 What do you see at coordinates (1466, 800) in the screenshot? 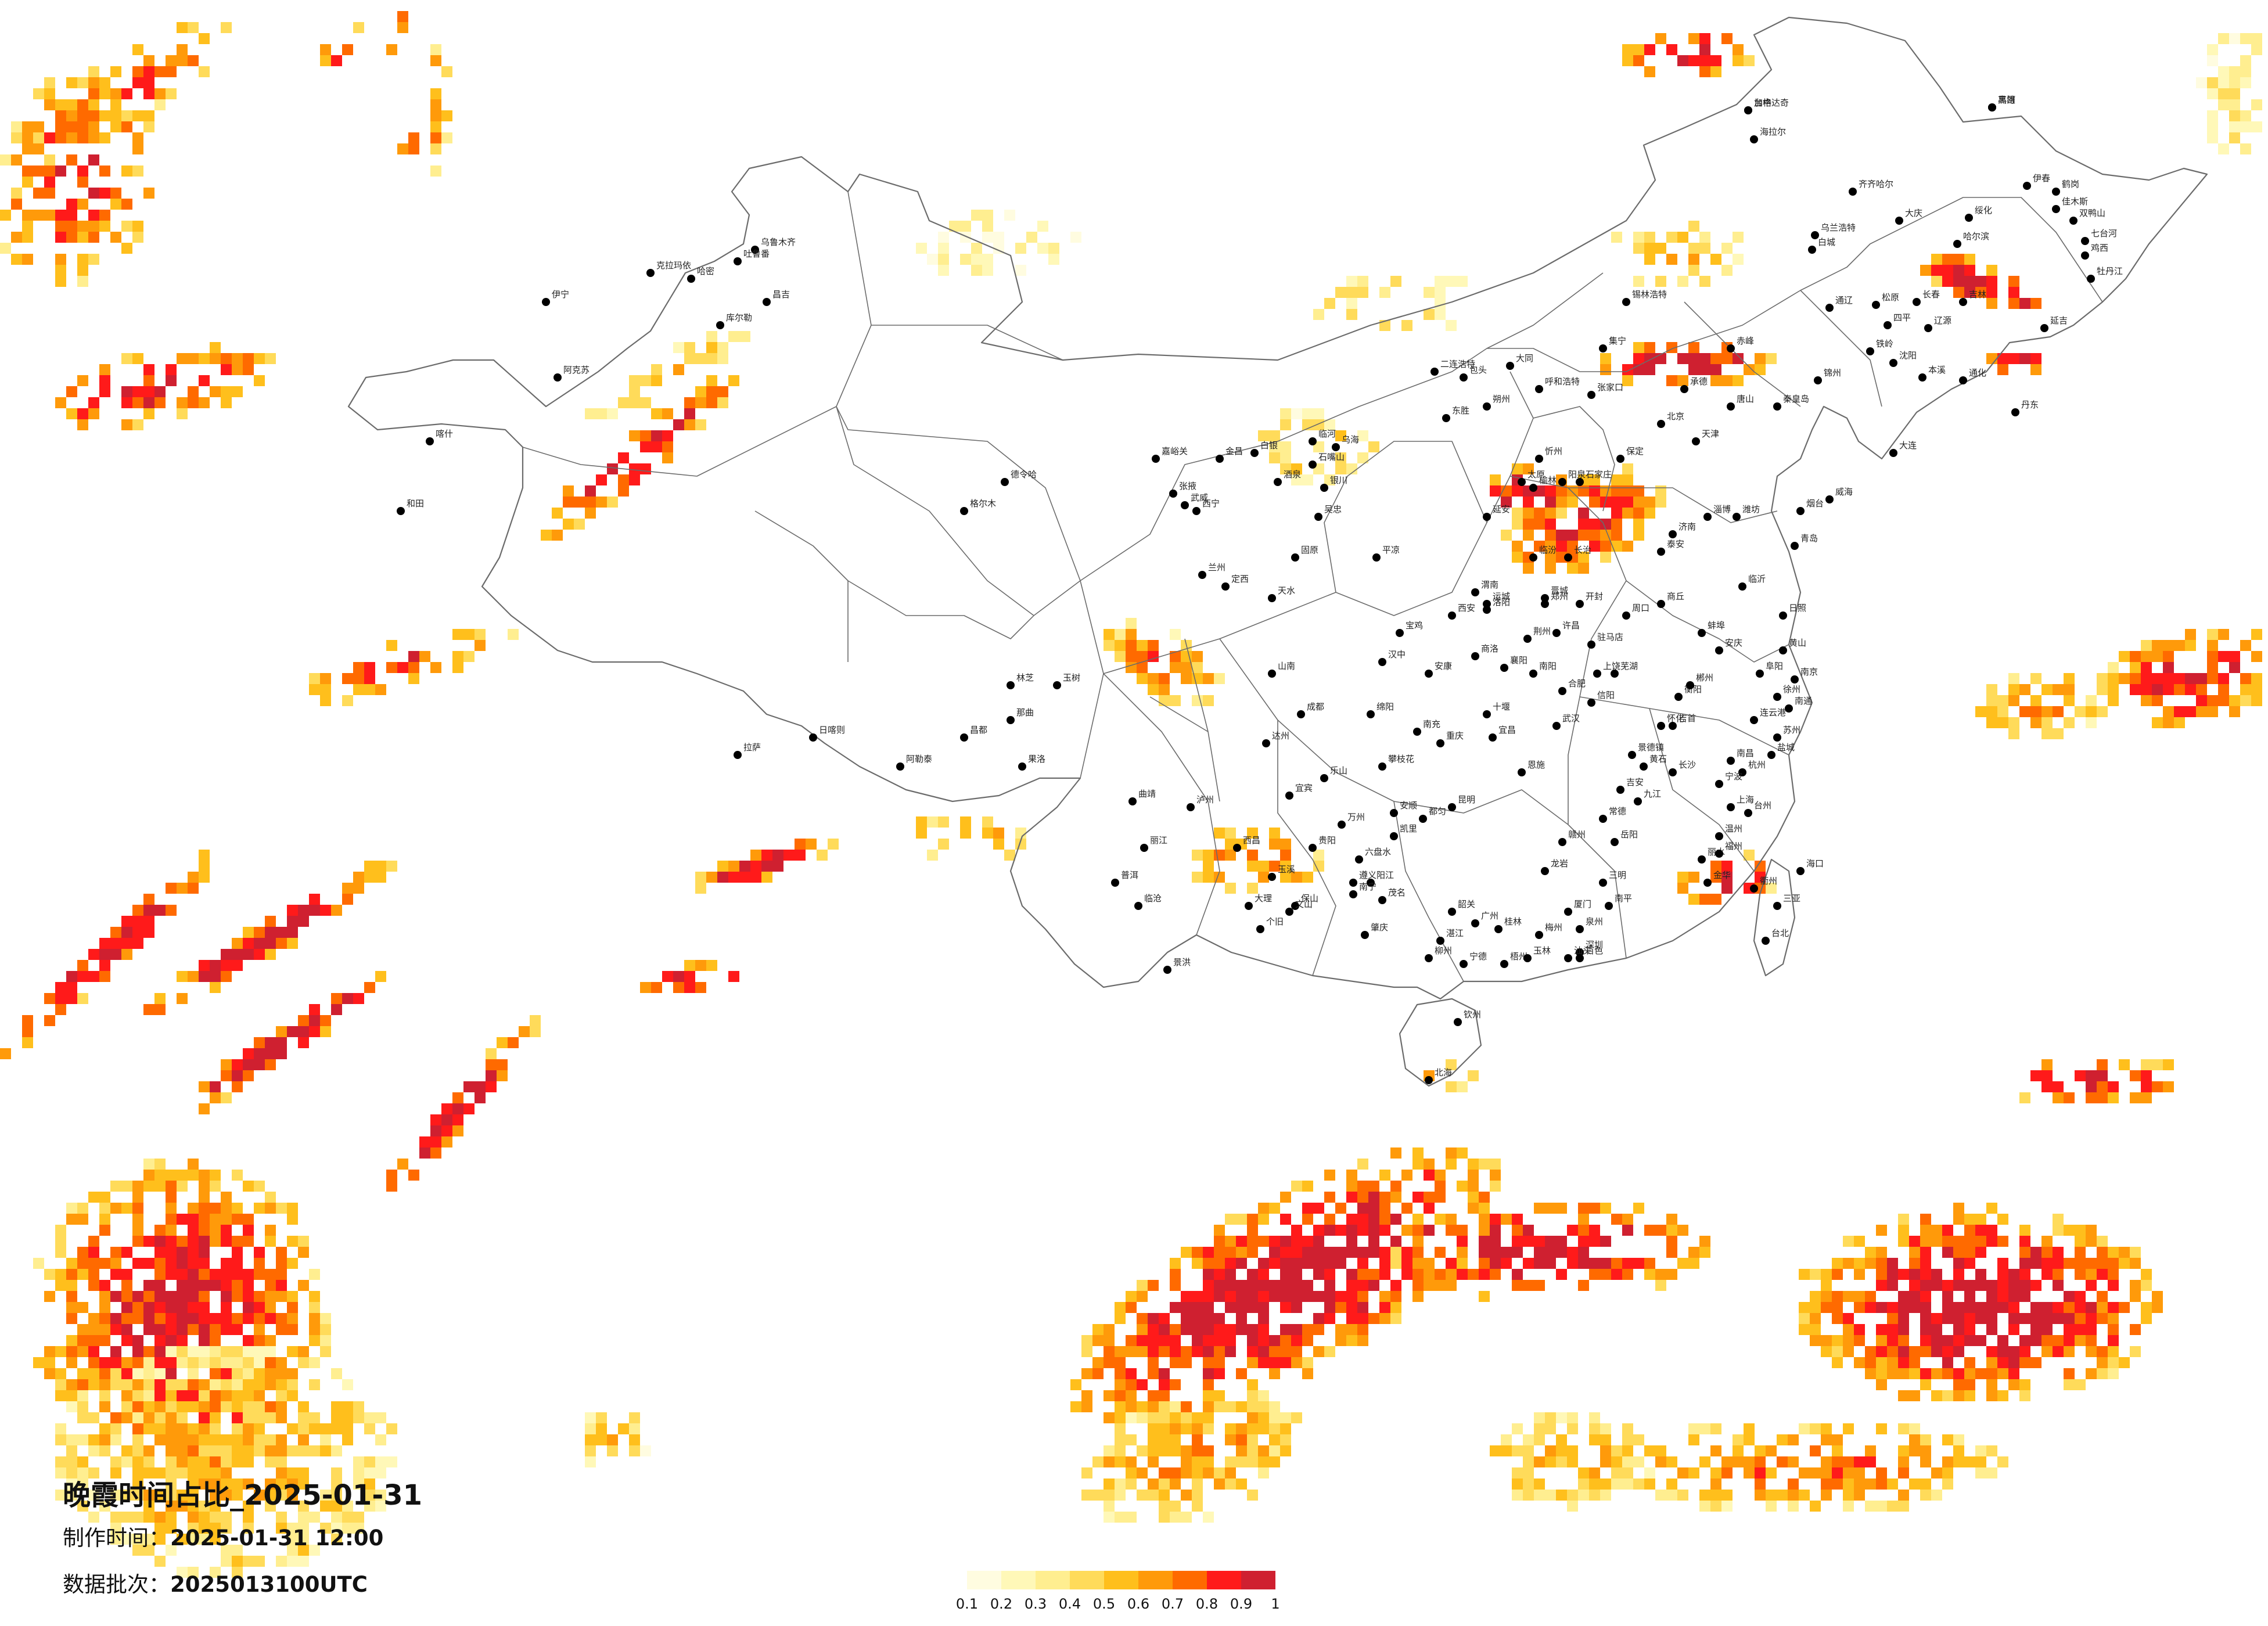
I see `city-label: 昆明` at bounding box center [1466, 800].